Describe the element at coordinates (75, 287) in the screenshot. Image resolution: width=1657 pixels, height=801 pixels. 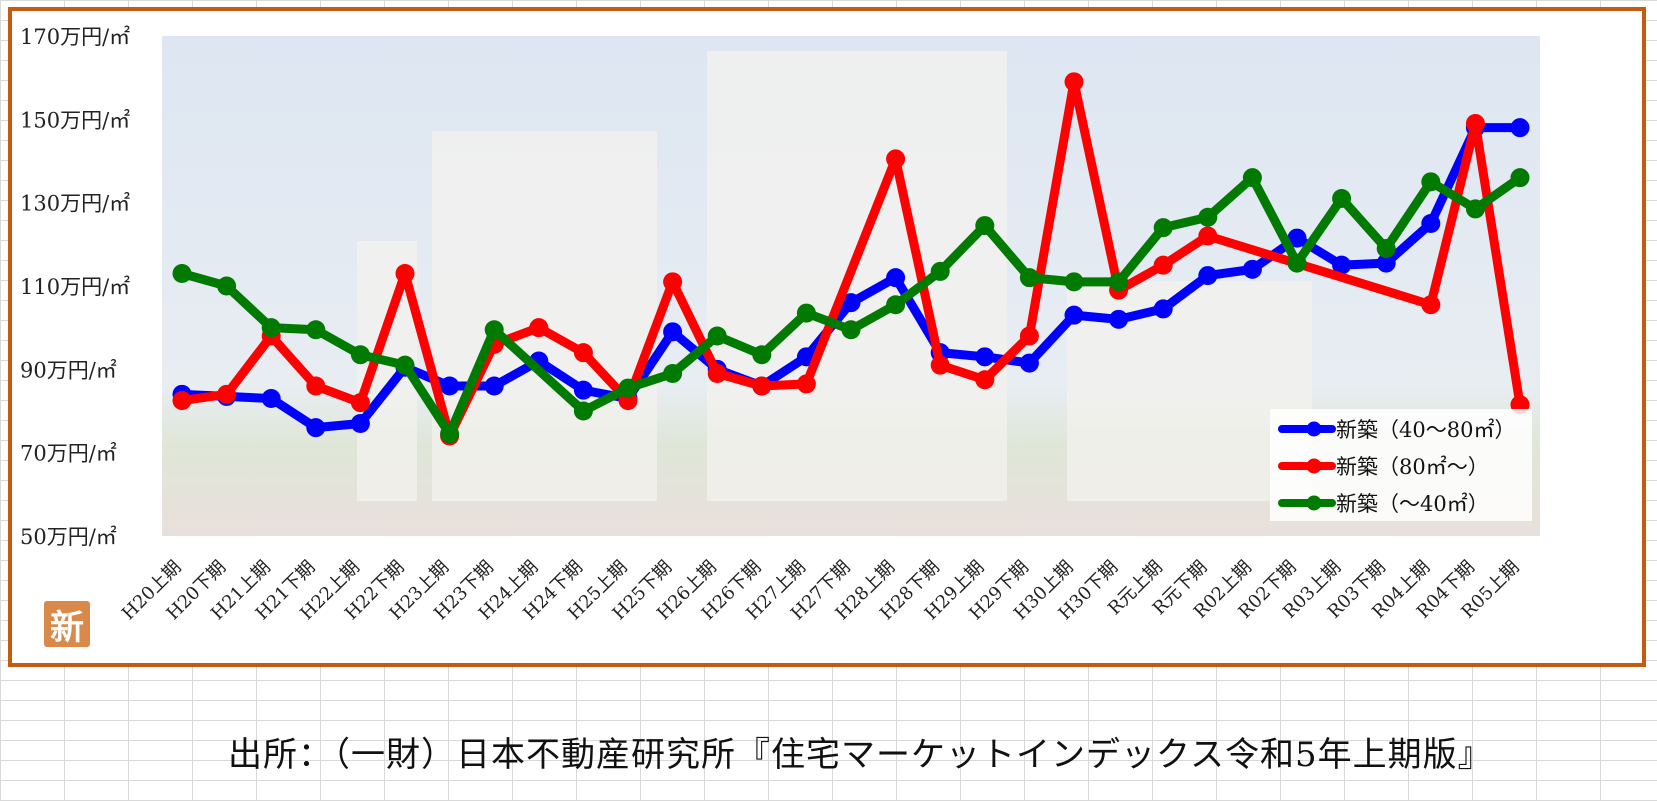
I see `y-tick-label: 110万円/㎡` at that location.